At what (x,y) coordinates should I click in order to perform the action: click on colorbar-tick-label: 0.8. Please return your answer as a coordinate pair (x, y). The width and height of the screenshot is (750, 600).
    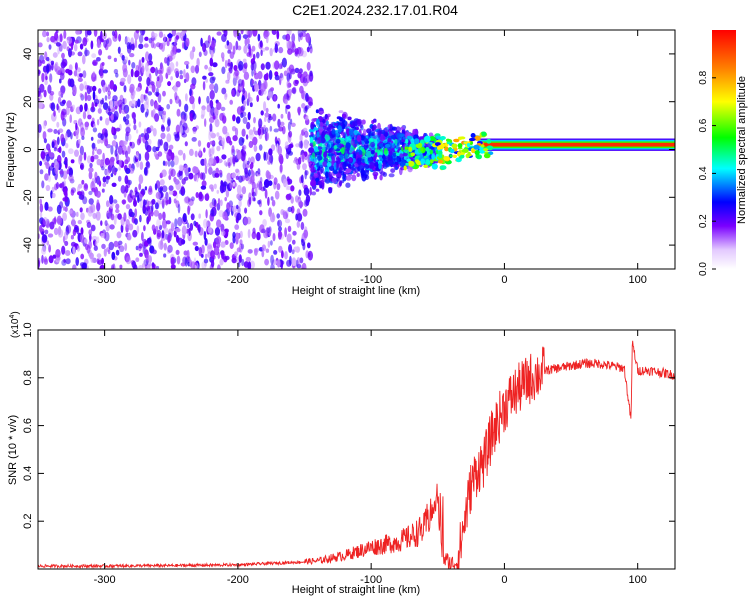
    Looking at the image, I should click on (703, 77).